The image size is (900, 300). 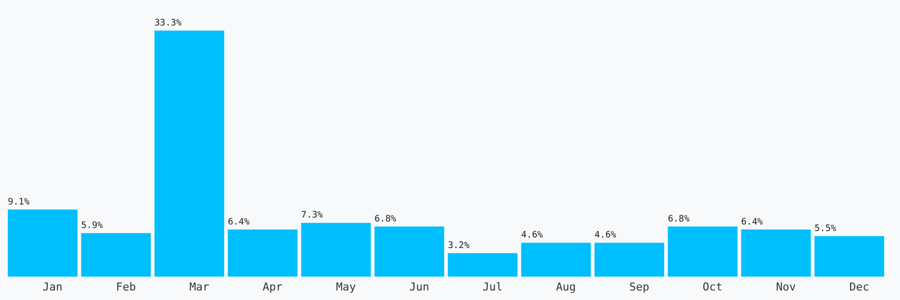 I want to click on data-label: 5.5%, so click(x=825, y=229).